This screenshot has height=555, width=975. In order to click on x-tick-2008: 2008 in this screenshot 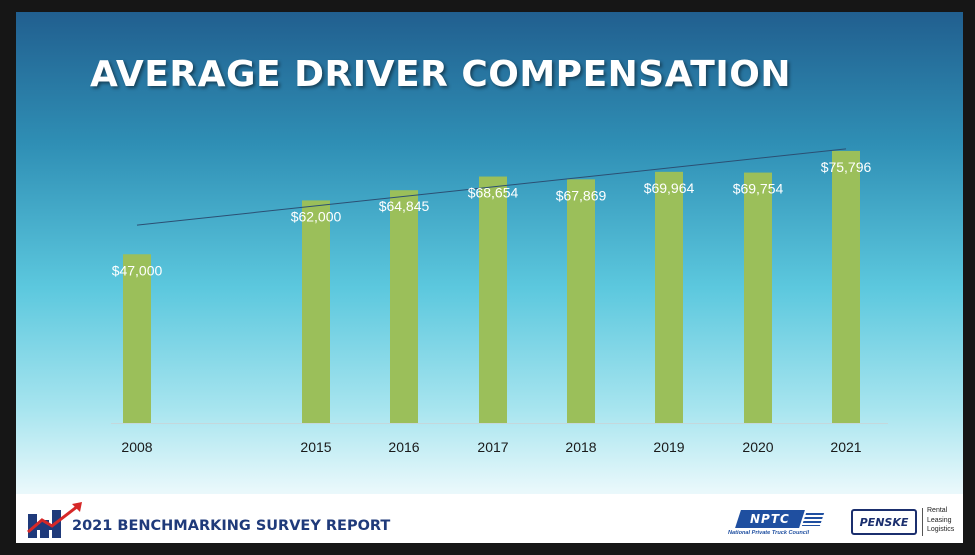, I will do `click(136, 447)`.